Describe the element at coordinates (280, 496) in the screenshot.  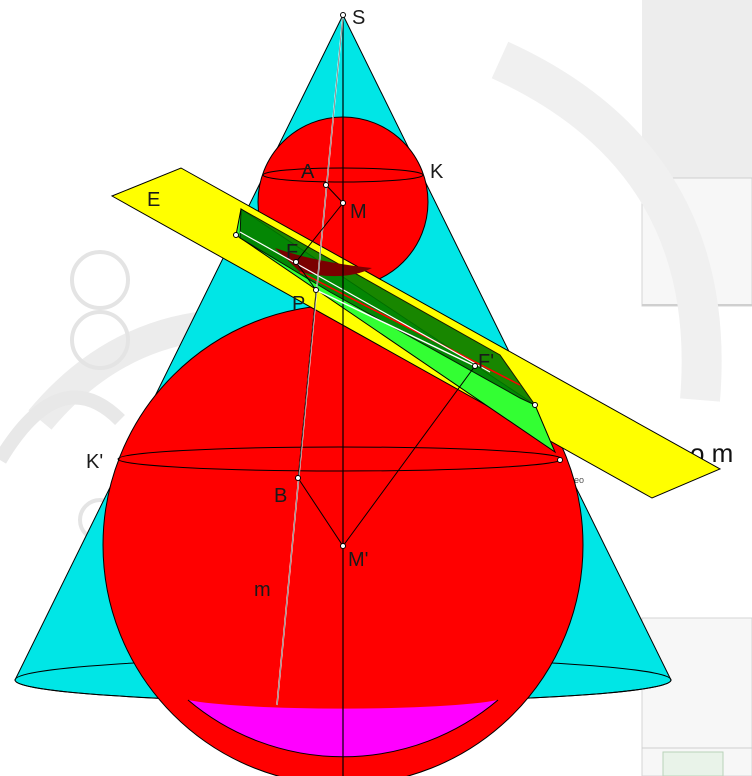
I see `label-B: B` at that location.